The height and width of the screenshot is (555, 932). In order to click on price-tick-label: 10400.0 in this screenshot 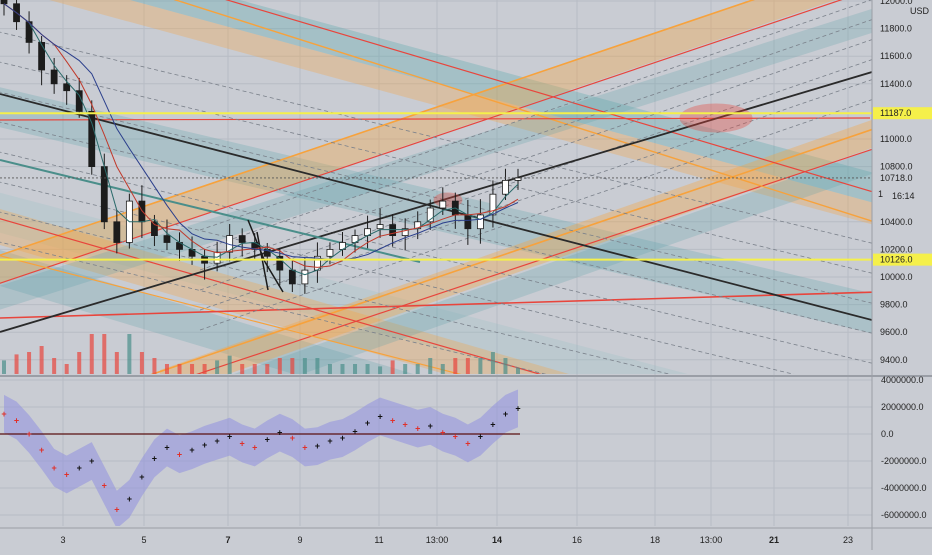, I will do `click(896, 222)`.